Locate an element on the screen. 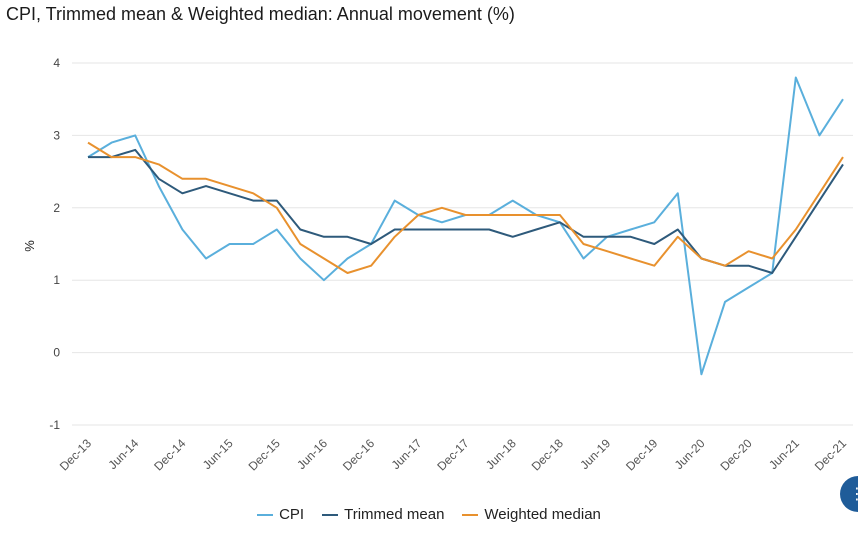 The image size is (858, 540). x-tick-label: Jun-17 is located at coordinates (407, 454).